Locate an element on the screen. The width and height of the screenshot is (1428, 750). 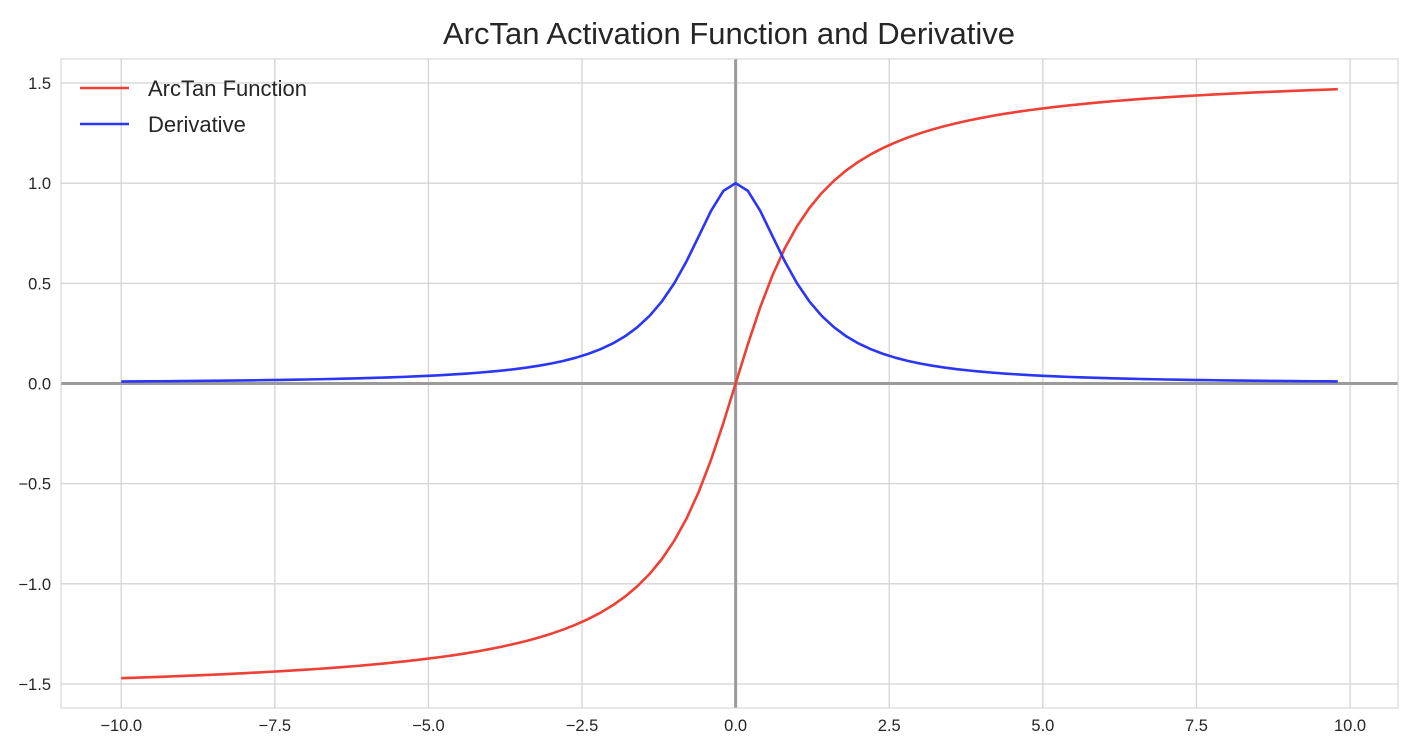
x-tick-label: 7.5 is located at coordinates (1196, 726).